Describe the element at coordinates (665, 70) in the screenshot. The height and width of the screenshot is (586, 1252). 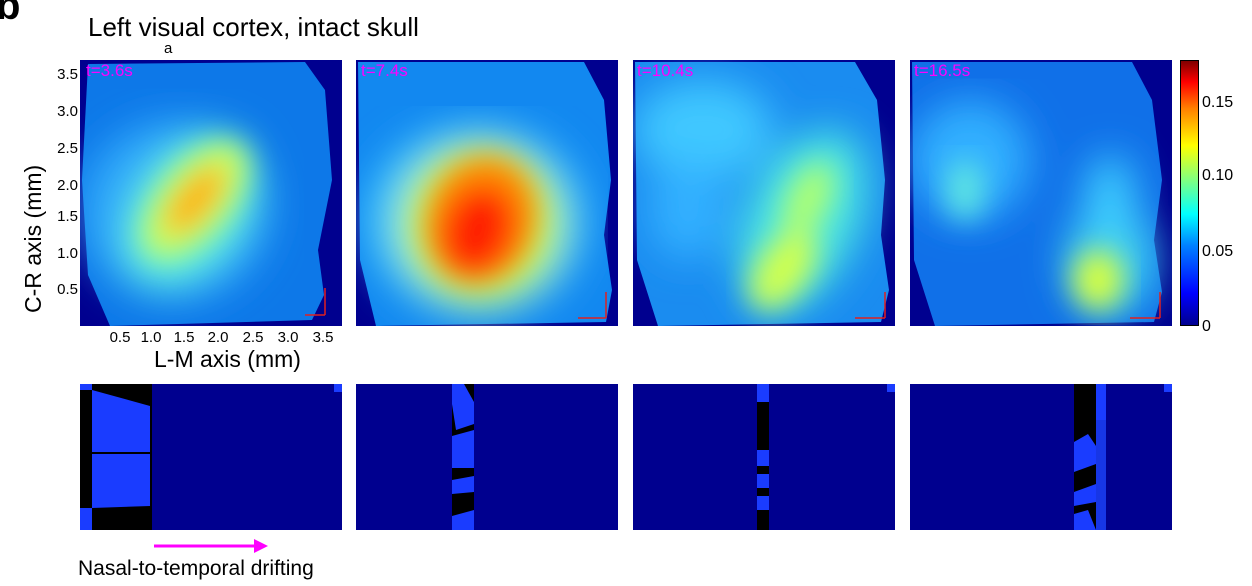
I see `frame-time-label: t=10.4s` at that location.